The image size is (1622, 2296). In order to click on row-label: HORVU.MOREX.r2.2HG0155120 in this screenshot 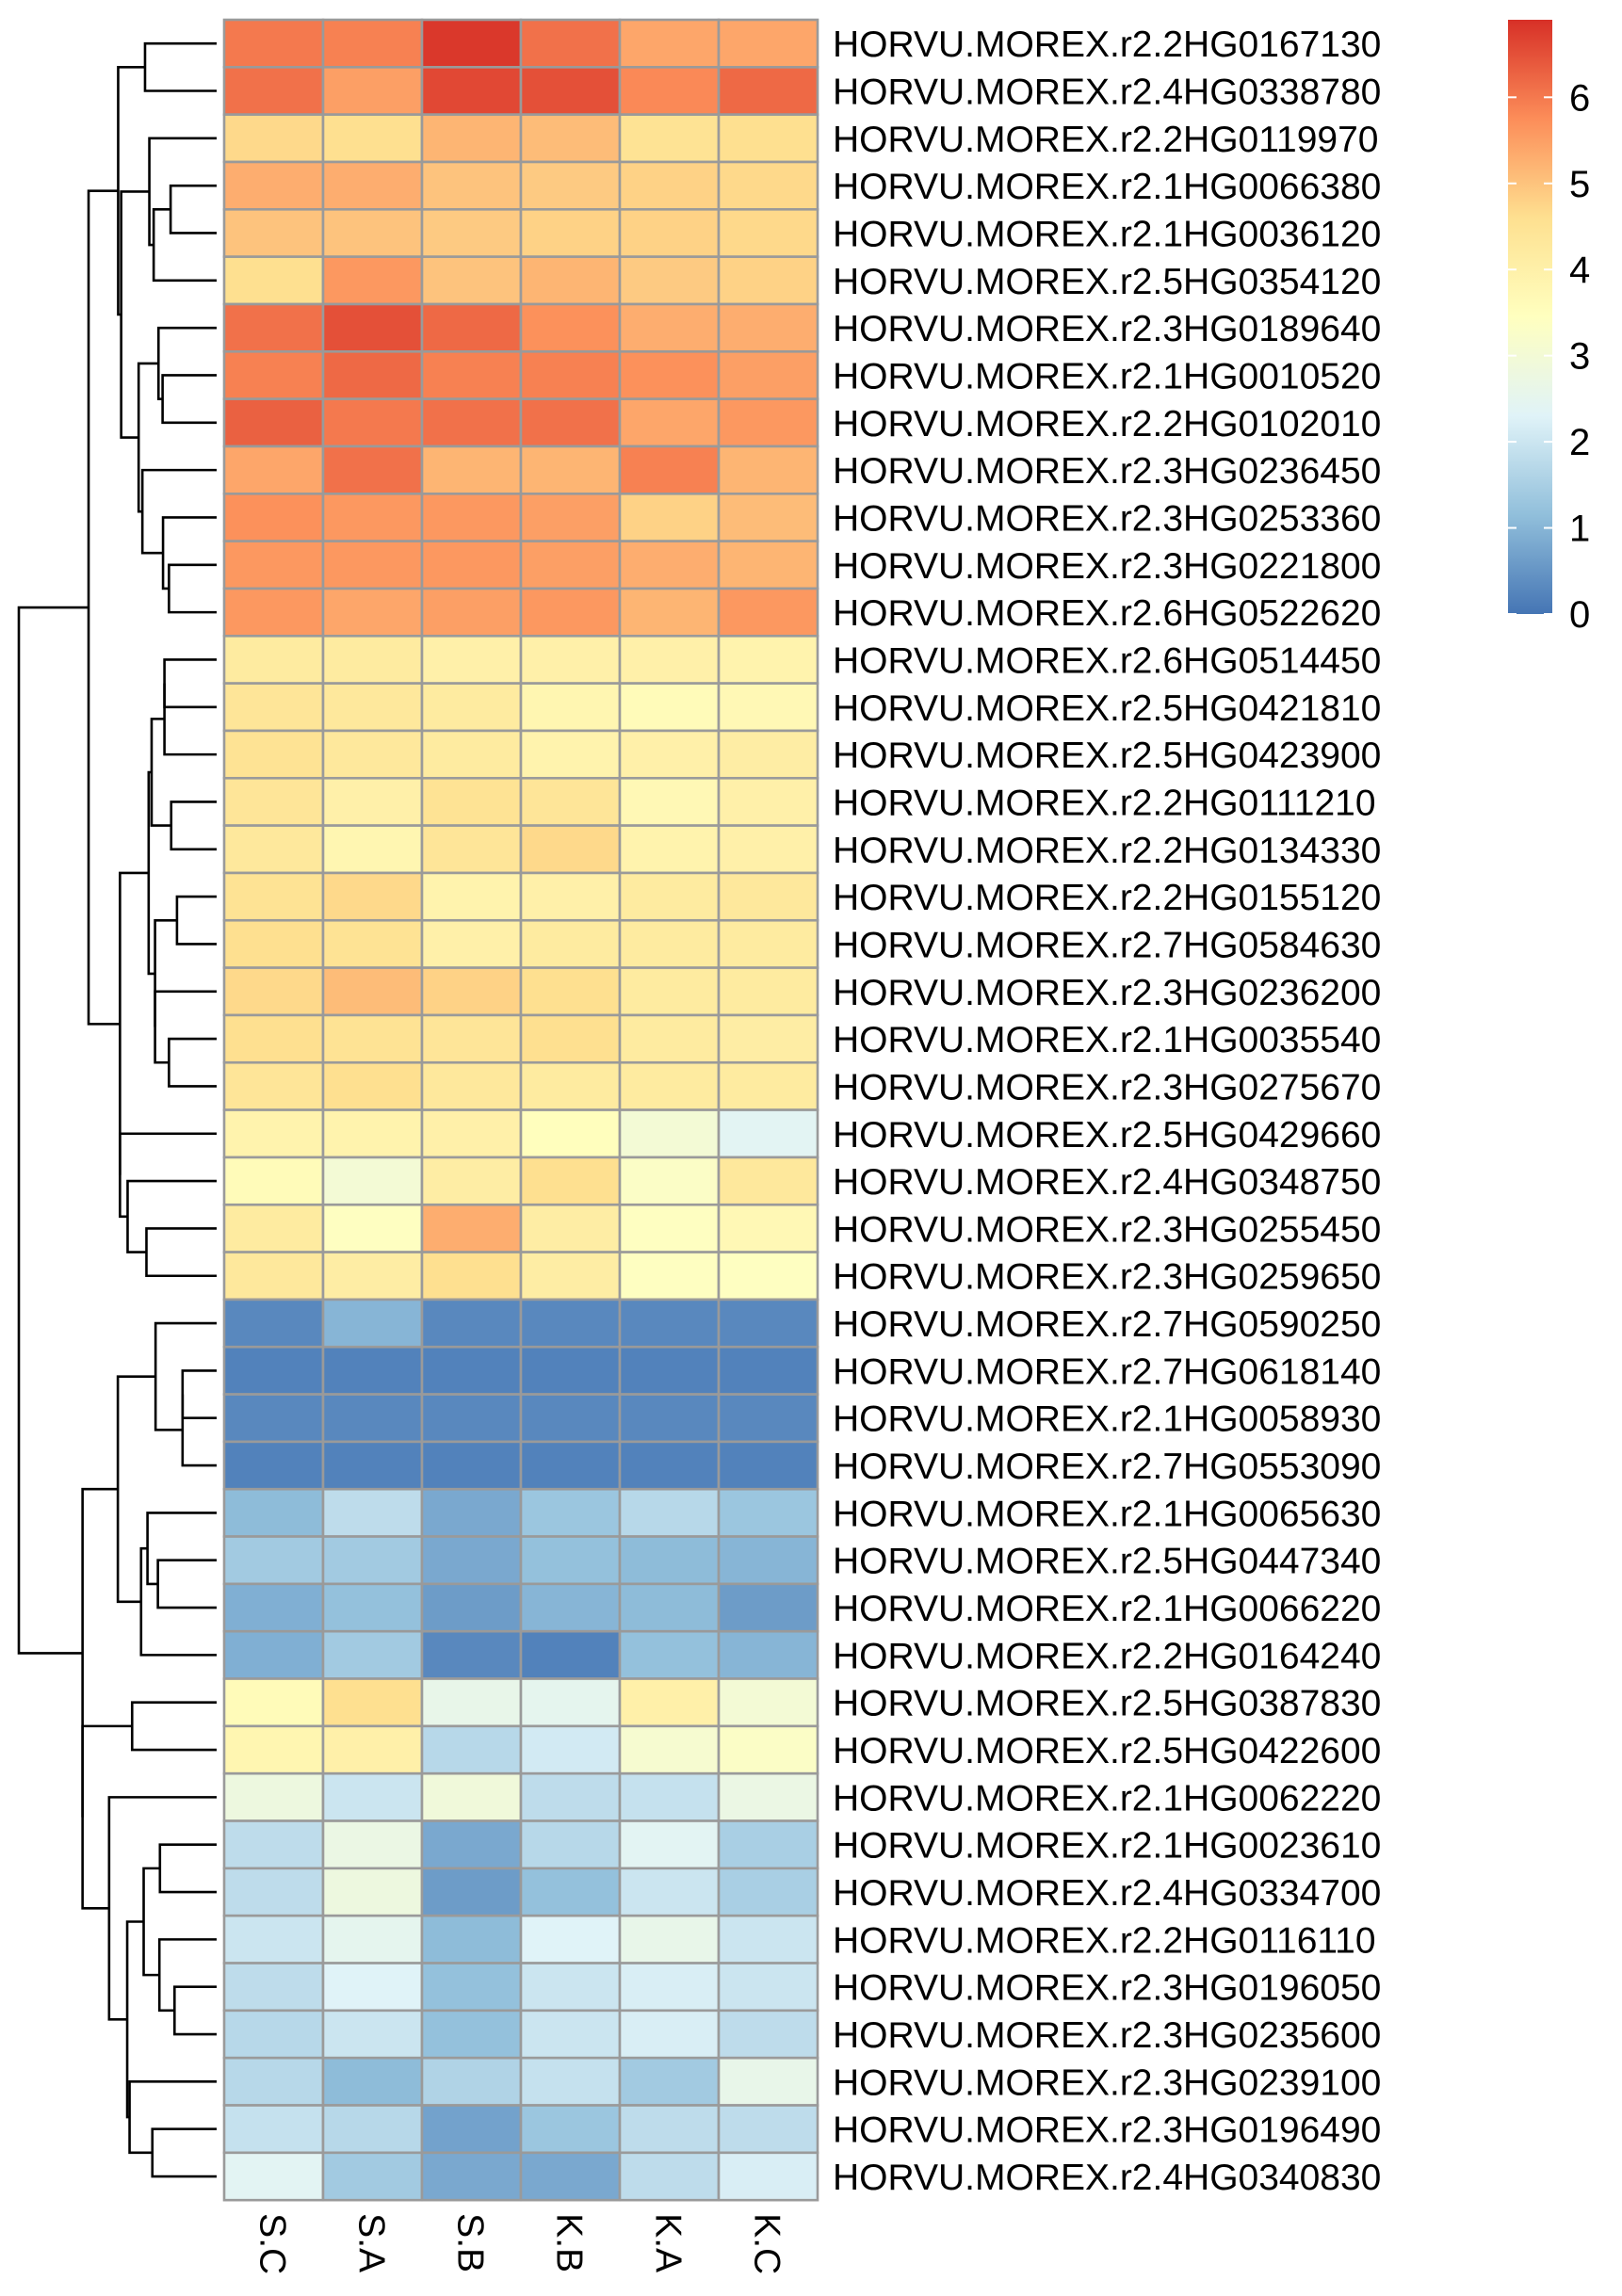, I will do `click(1107, 898)`.